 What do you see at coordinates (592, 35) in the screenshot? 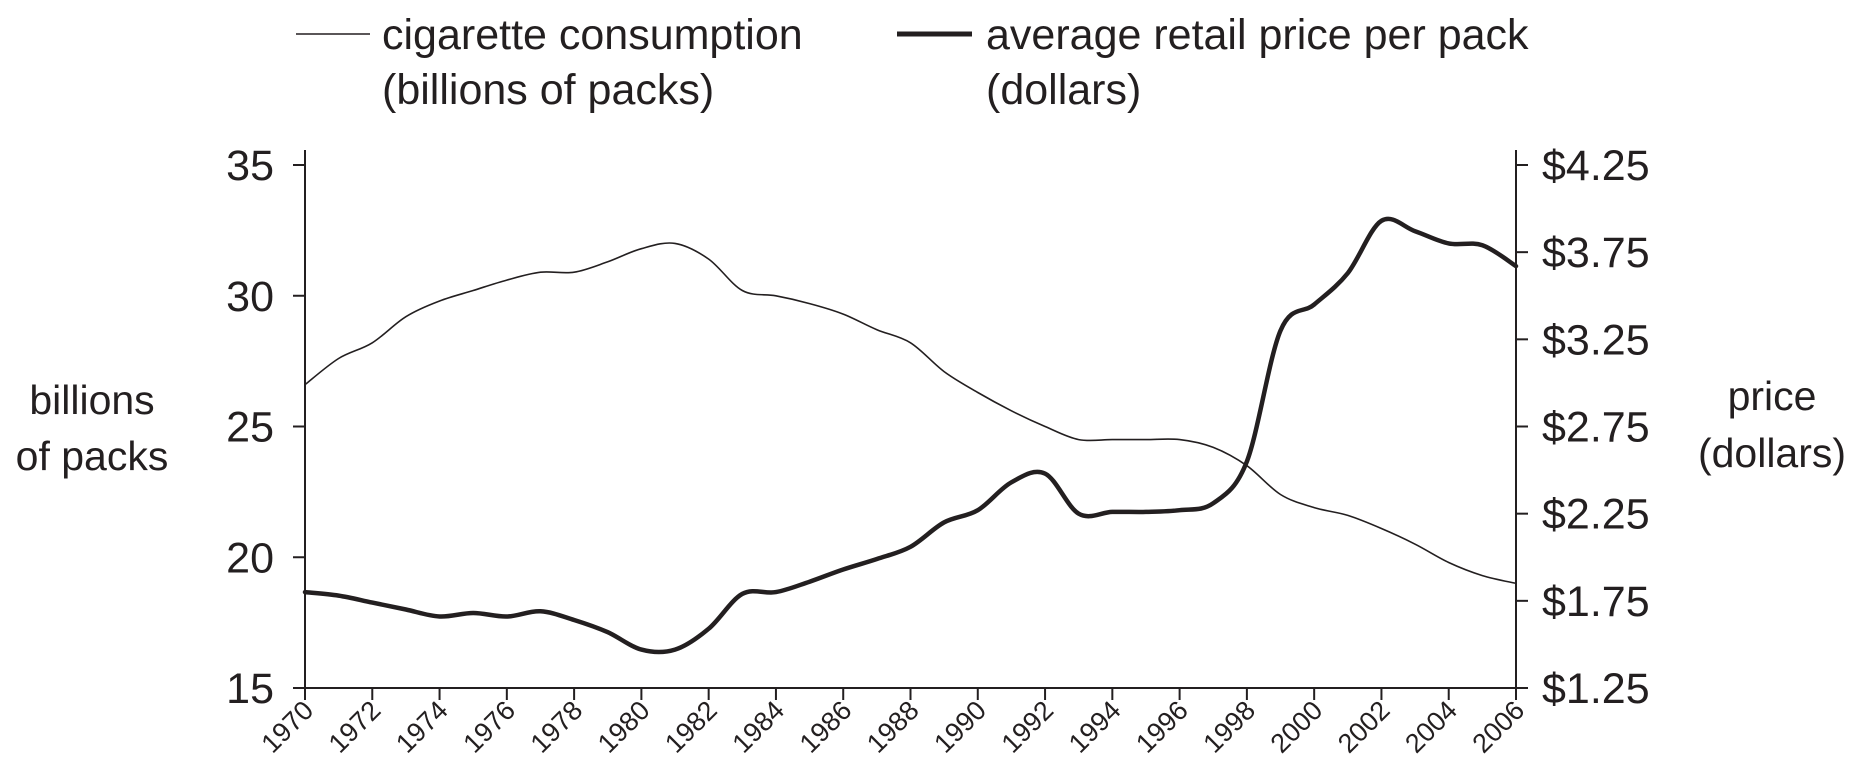
I see `legend-label-consumption-line1: cigarette consumption` at bounding box center [592, 35].